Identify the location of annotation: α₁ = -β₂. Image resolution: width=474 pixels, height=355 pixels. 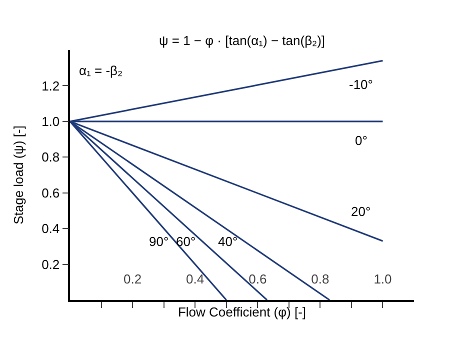
(101, 70).